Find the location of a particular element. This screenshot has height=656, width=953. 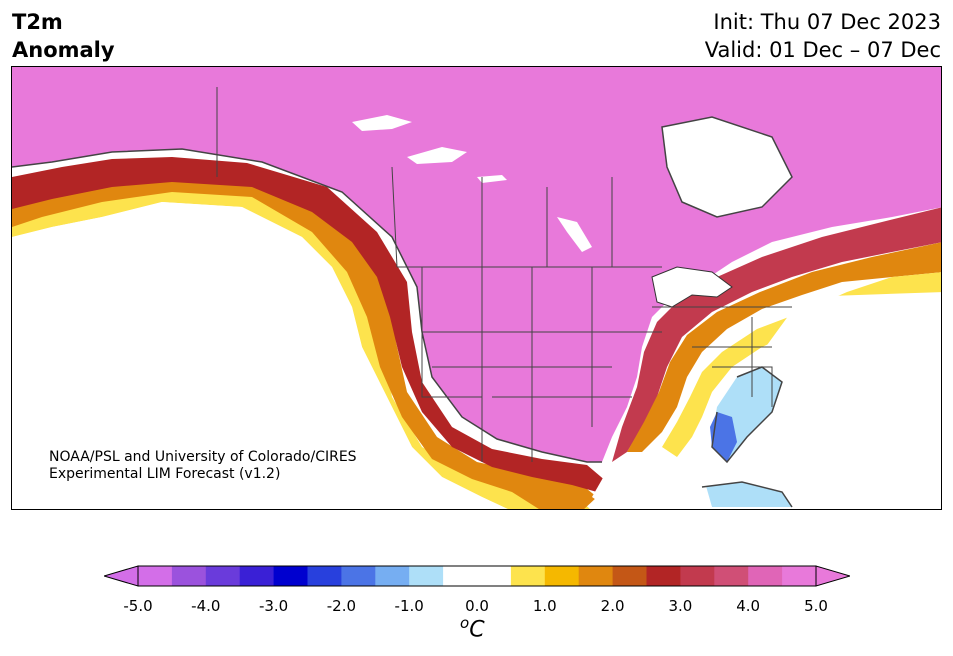

colorbar-tick-label: 3.0 is located at coordinates (680, 606).